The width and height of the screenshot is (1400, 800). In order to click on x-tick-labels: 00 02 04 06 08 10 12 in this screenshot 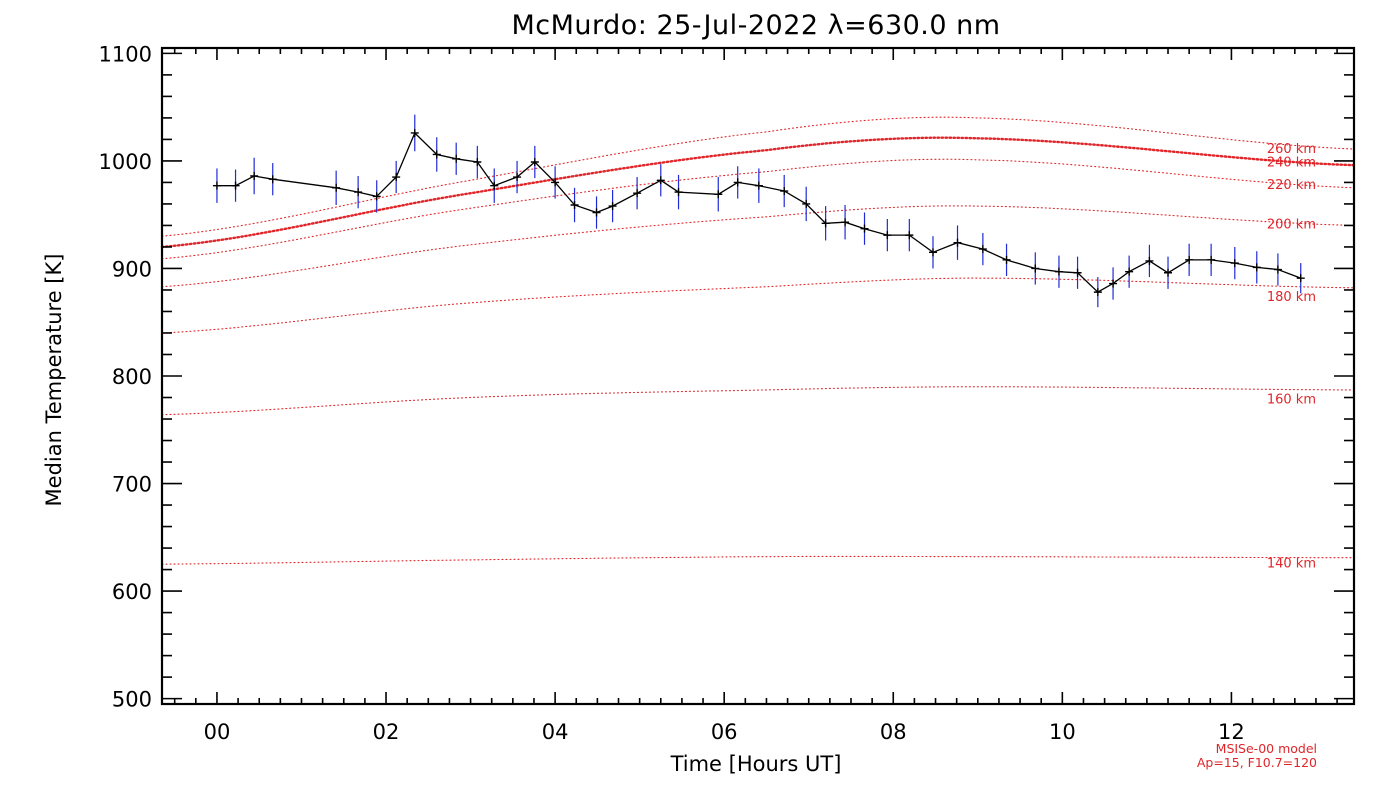, I will do `click(724, 732)`.